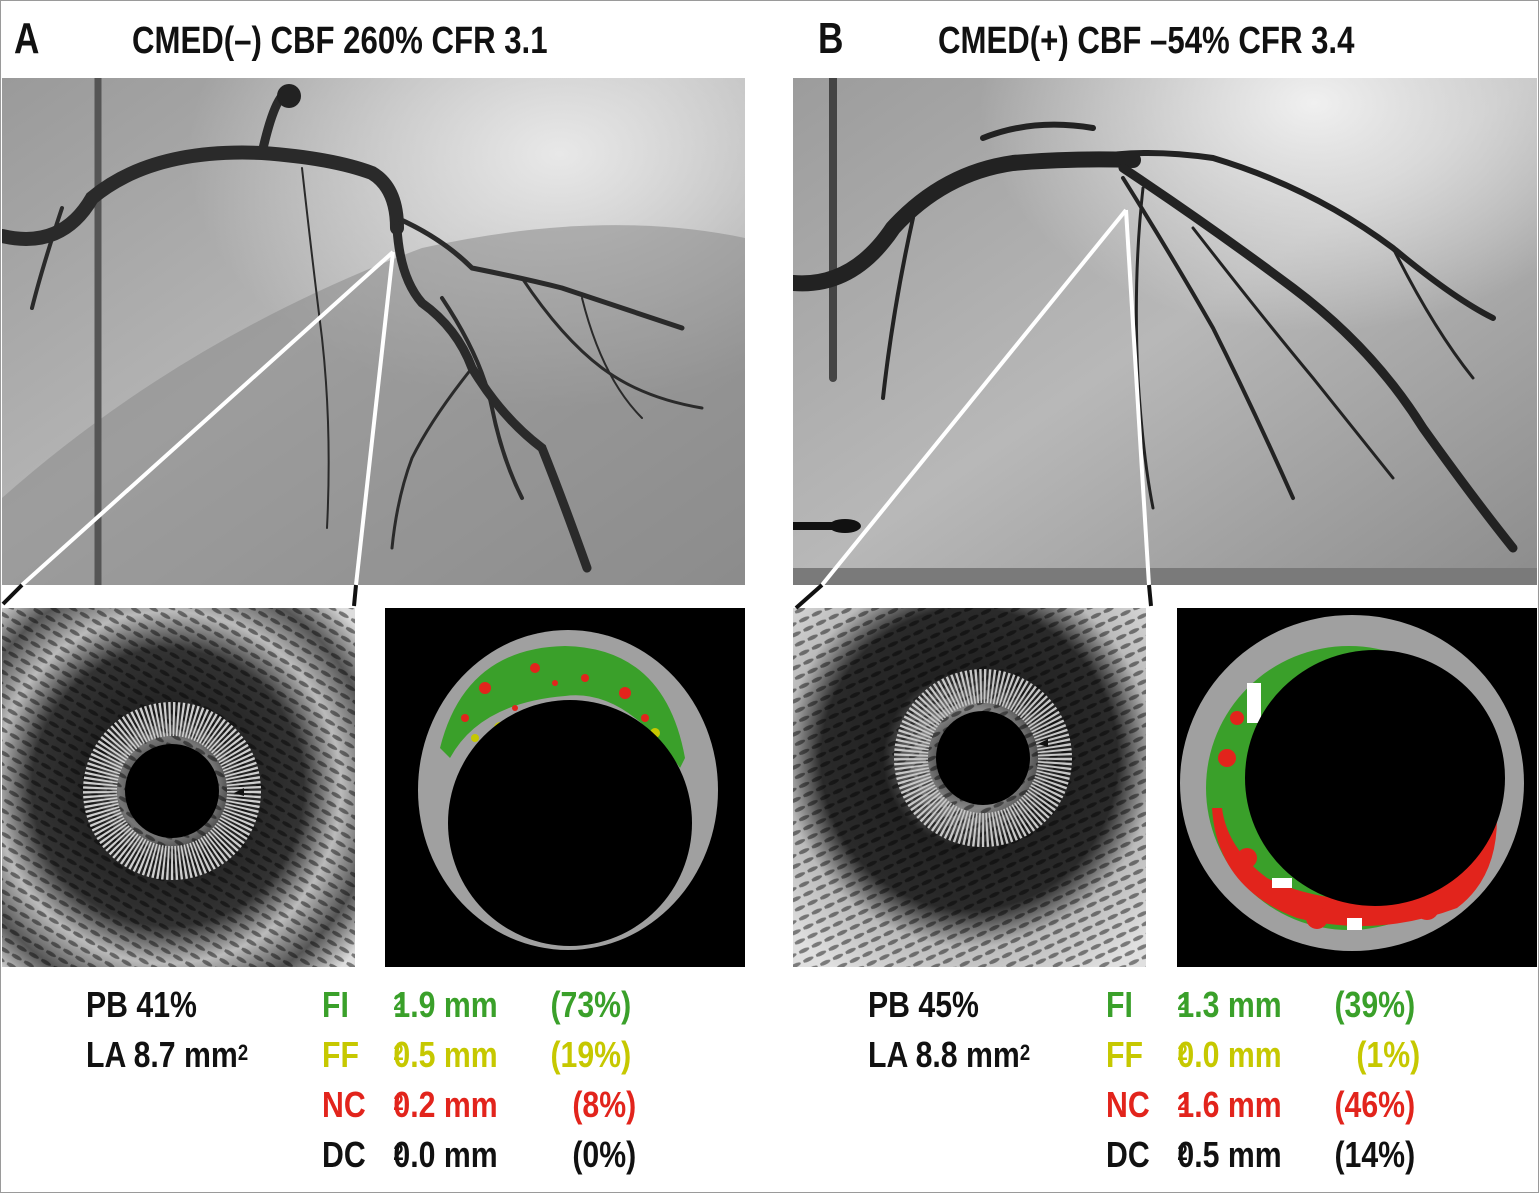  Describe the element at coordinates (167, 1054) in the screenshot. I see `lumen-area-a: LA 8.7 mm2` at that location.